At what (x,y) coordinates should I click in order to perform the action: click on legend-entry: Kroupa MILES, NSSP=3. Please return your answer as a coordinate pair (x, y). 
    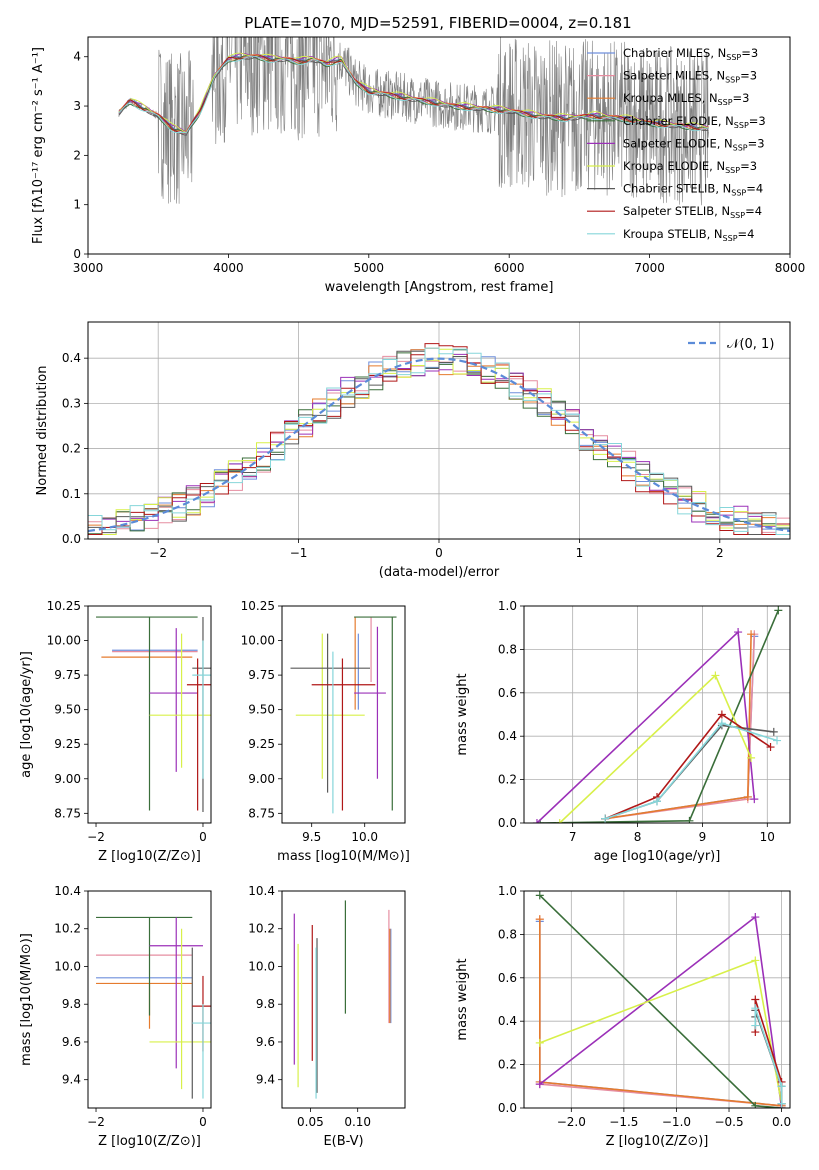
    Looking at the image, I should click on (686, 99).